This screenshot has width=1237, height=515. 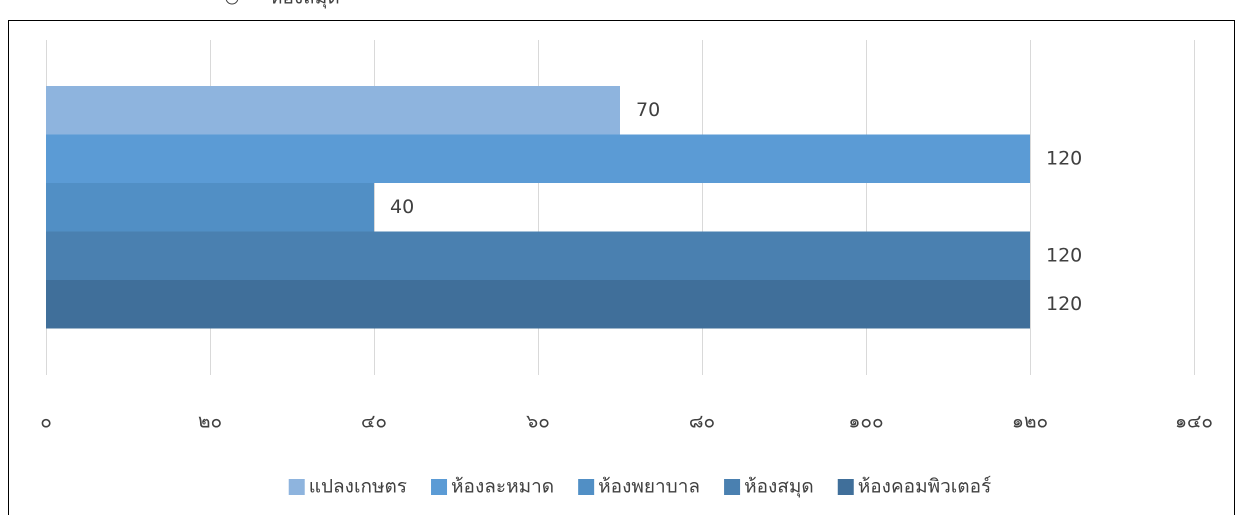 I want to click on legend-label: แปลงเกษตร, so click(x=358, y=487).